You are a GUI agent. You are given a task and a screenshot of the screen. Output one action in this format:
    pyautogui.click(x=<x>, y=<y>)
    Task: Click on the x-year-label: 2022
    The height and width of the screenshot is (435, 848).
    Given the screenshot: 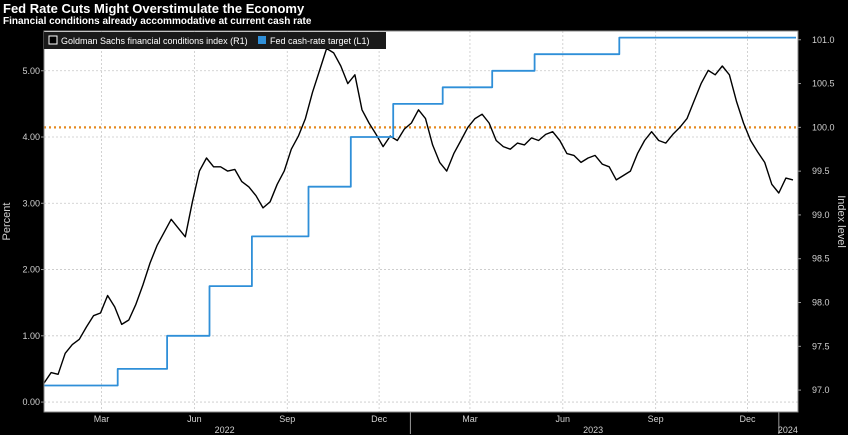 What is the action you would take?
    pyautogui.click(x=225, y=430)
    